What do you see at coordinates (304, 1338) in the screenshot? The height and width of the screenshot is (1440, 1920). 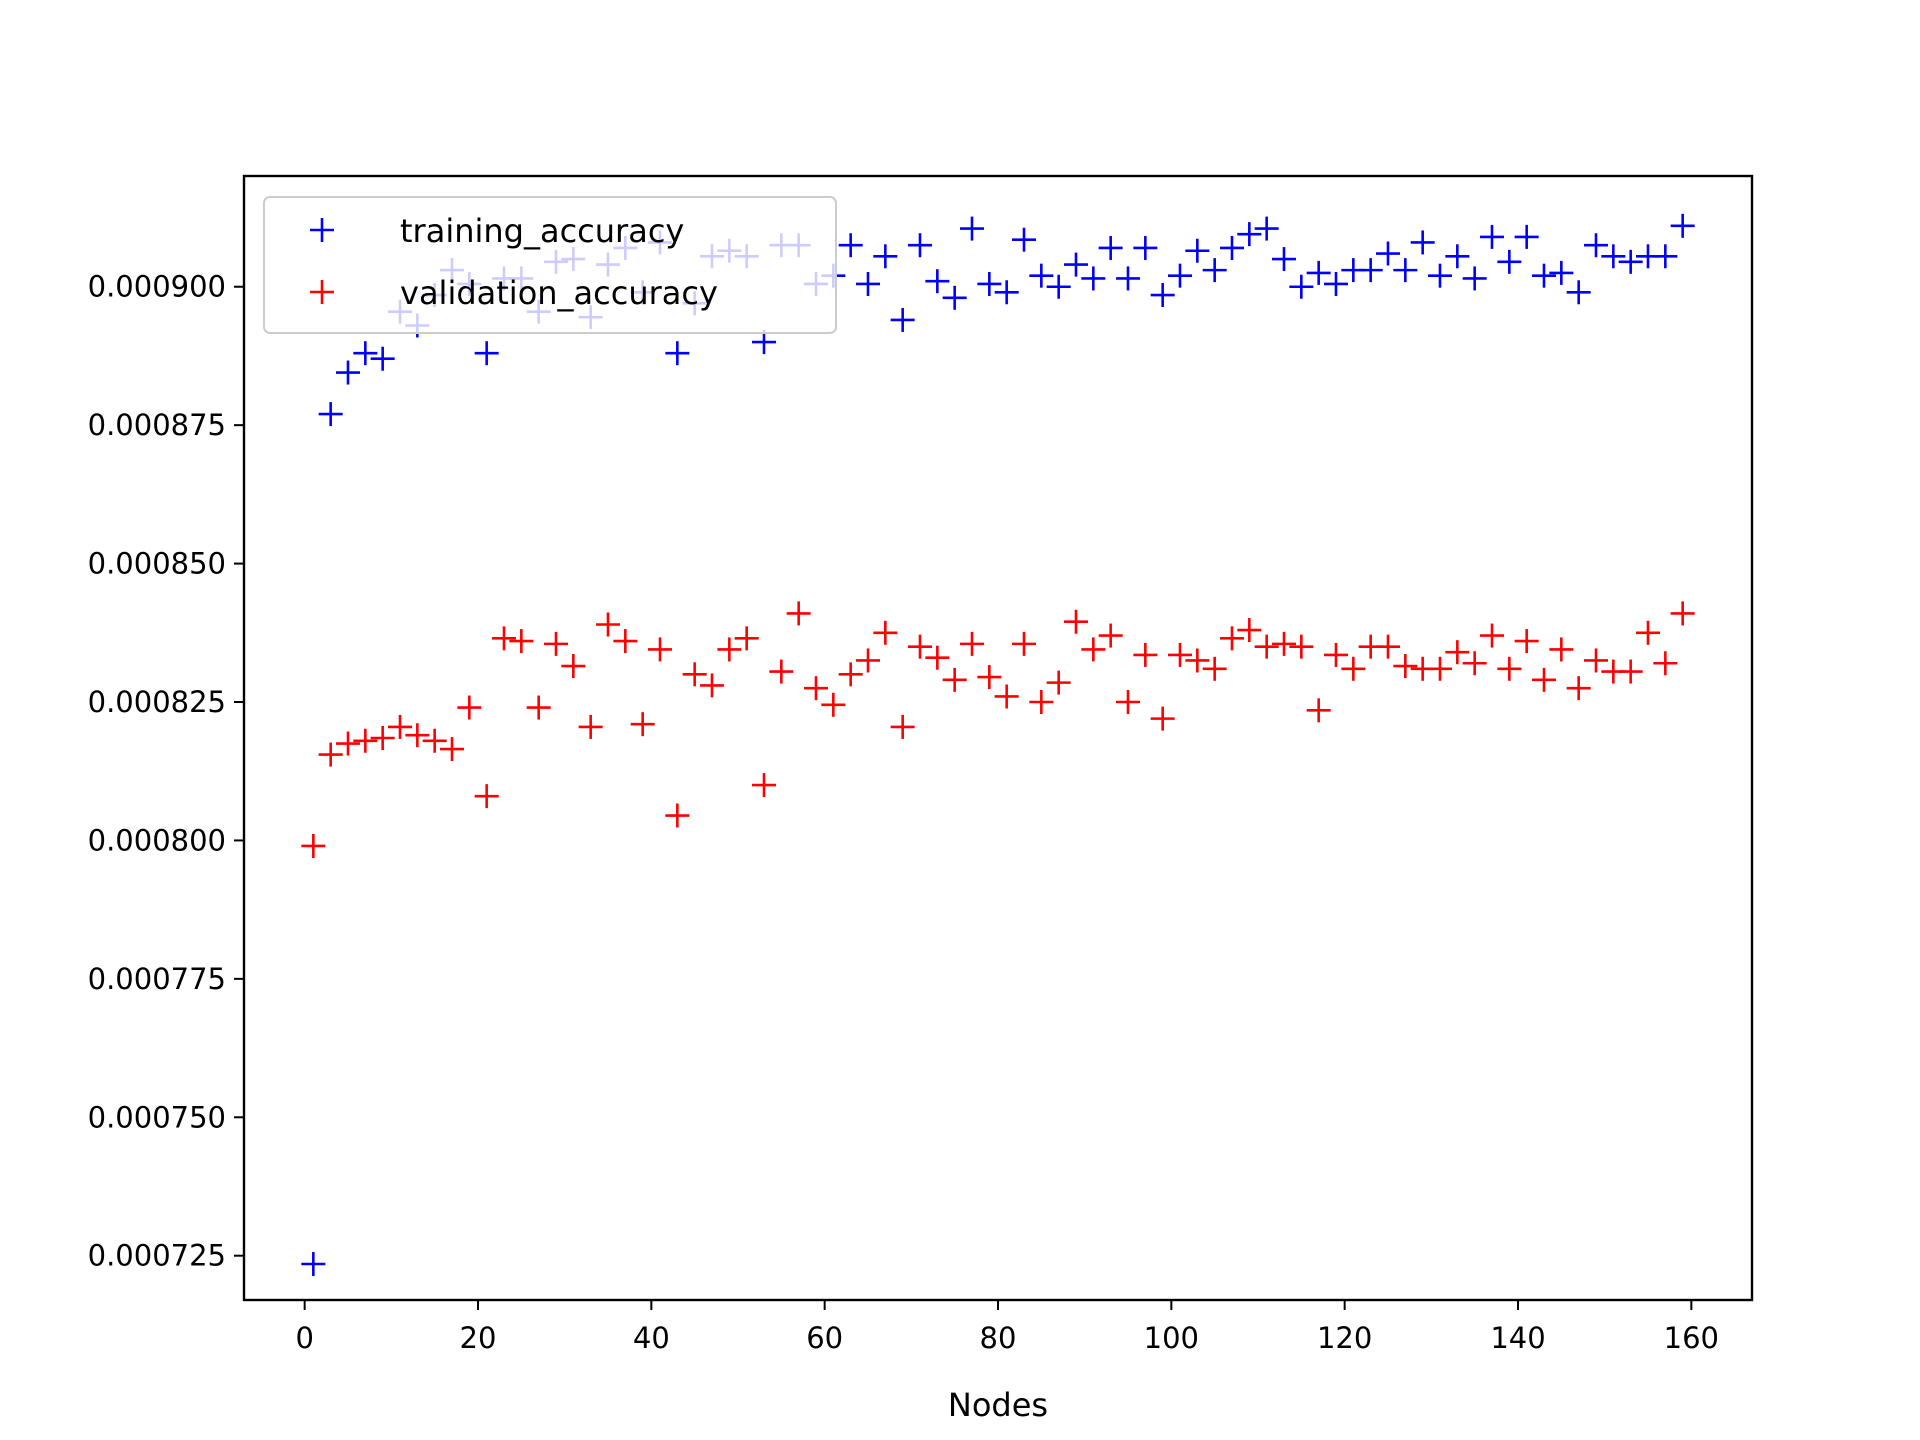 I see `x-tick-label: 0` at bounding box center [304, 1338].